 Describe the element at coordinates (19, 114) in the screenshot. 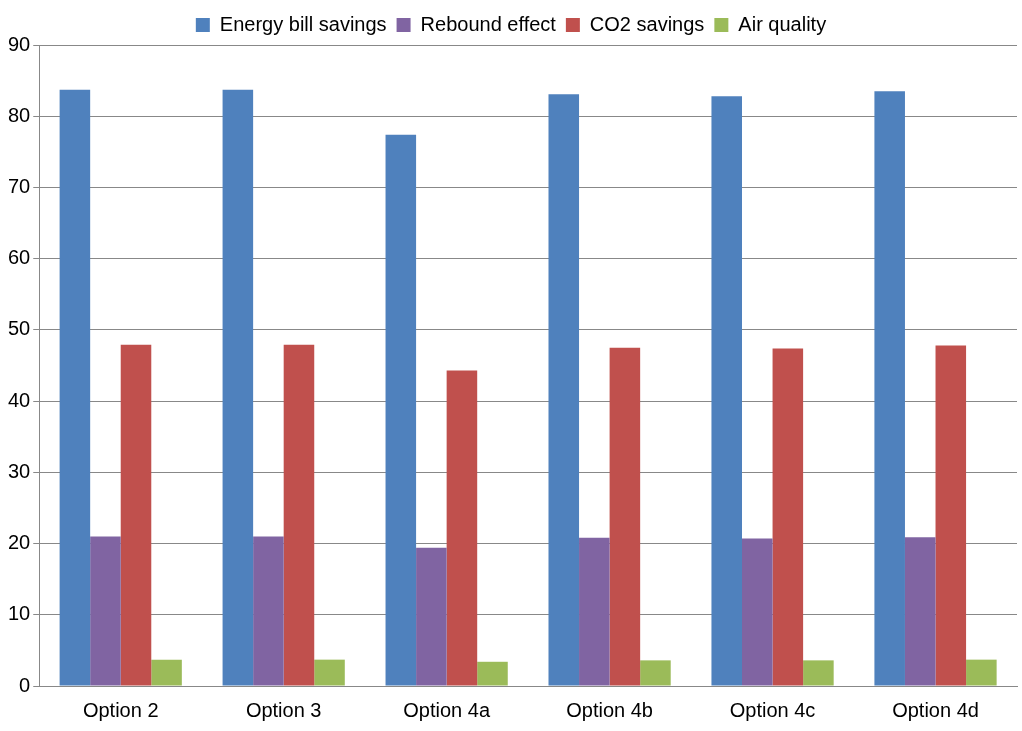

I see `y-tick-label: 80` at that location.